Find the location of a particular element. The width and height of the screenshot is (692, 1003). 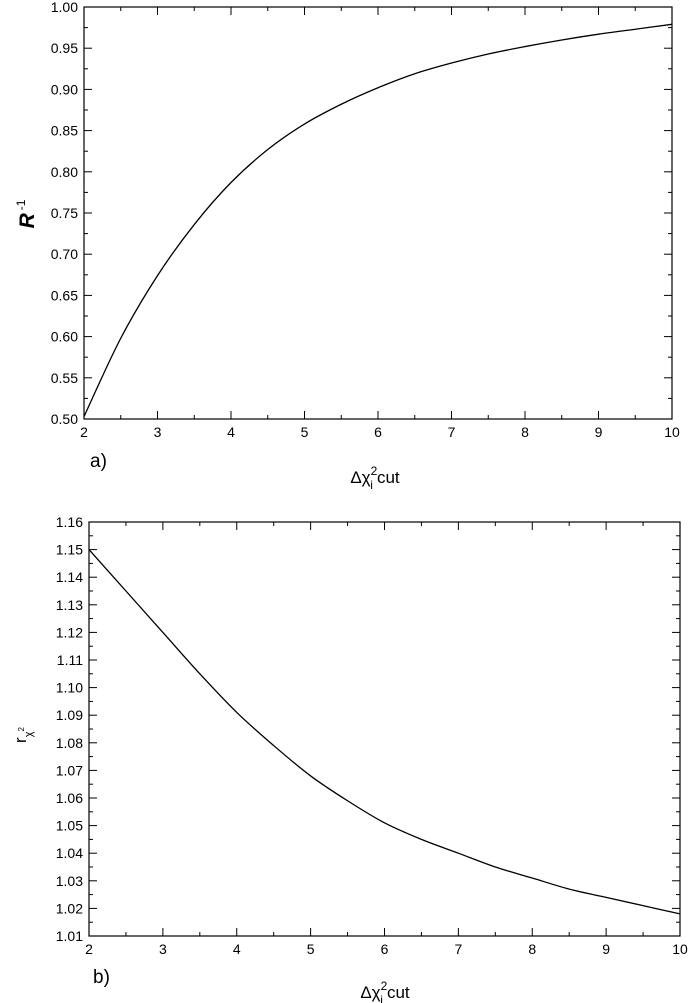

y-tick-label: 1.03 is located at coordinates (69, 881).